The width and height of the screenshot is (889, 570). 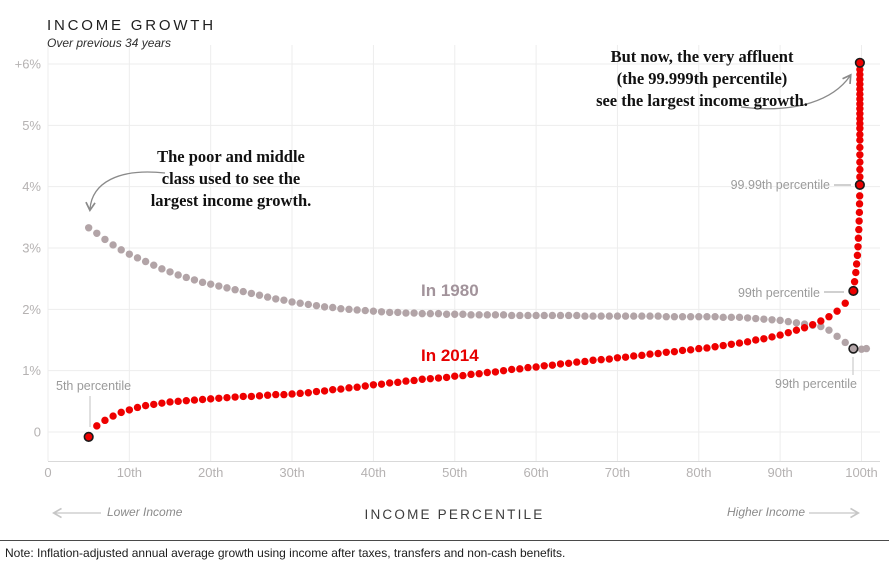 What do you see at coordinates (125, 191) in the screenshot?
I see `arrow-to-1980-start` at bounding box center [125, 191].